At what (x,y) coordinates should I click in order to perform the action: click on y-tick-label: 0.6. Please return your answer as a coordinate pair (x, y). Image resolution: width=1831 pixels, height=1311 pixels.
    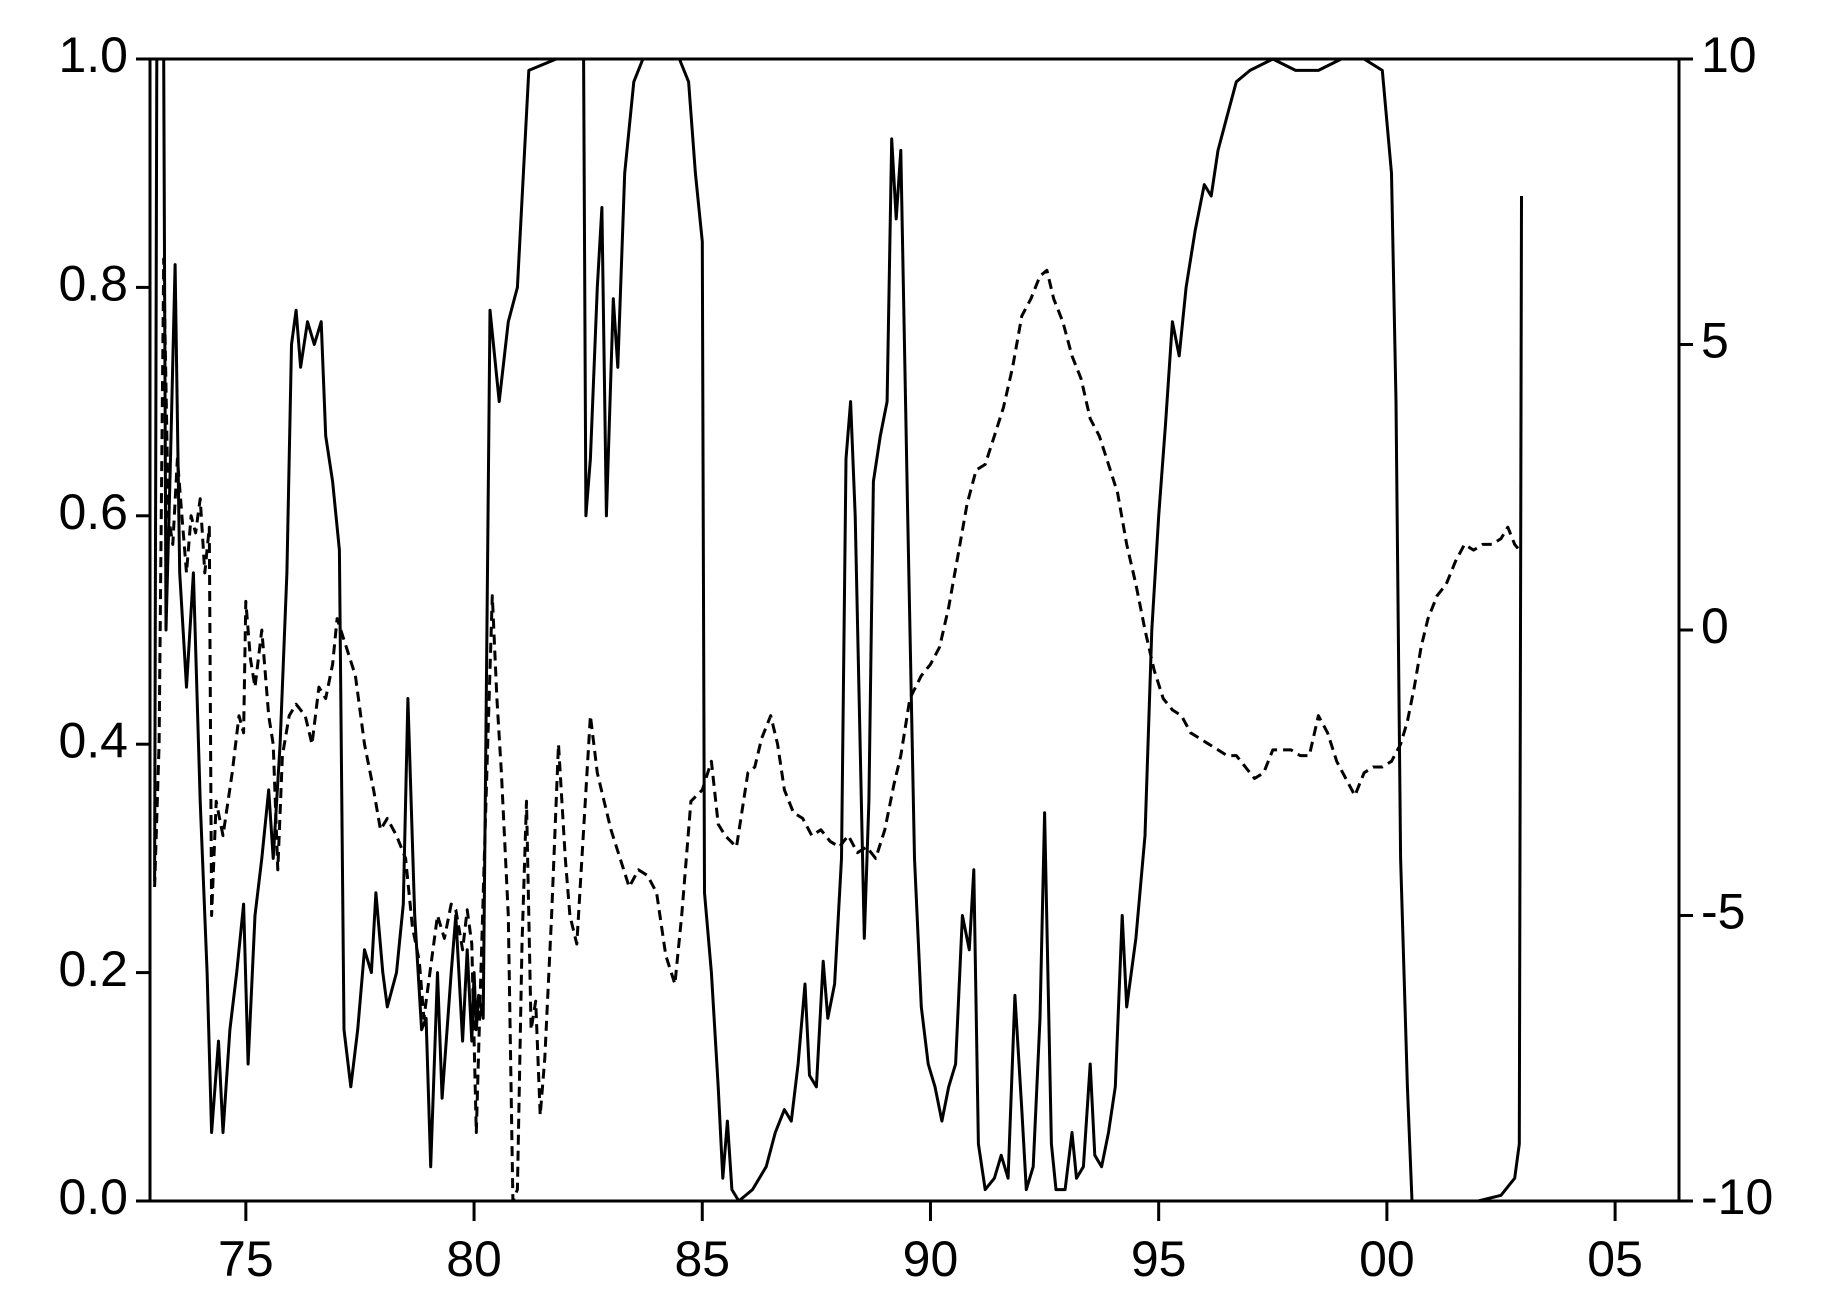
    Looking at the image, I should click on (93, 512).